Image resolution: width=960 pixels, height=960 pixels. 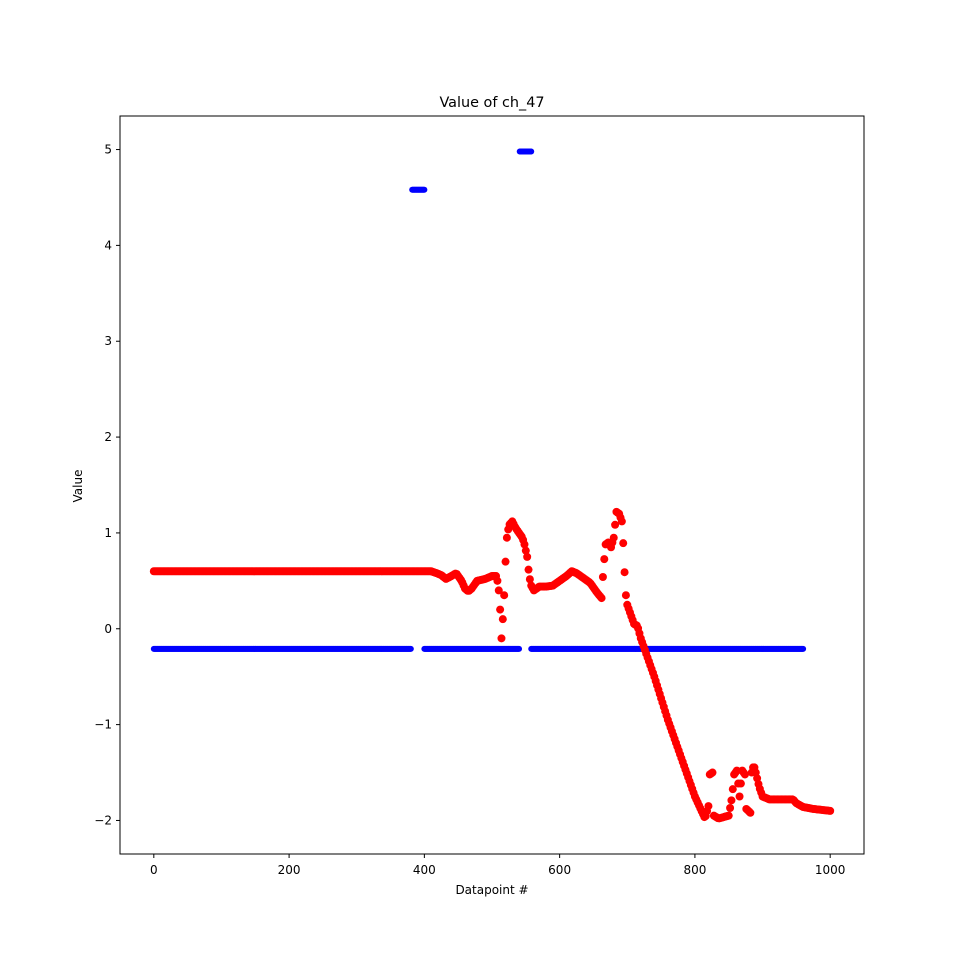 I want to click on x-tick-label: 600, so click(x=559, y=870).